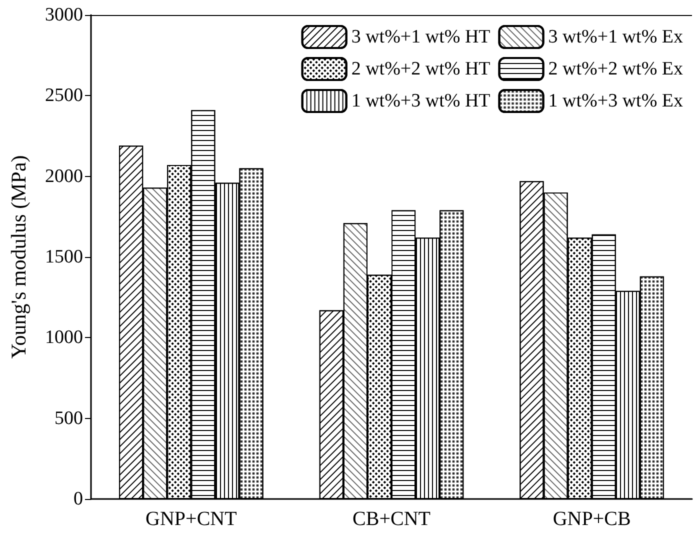 This screenshot has width=700, height=533. What do you see at coordinates (78, 499) in the screenshot?
I see `y-tick-label: 0` at bounding box center [78, 499].